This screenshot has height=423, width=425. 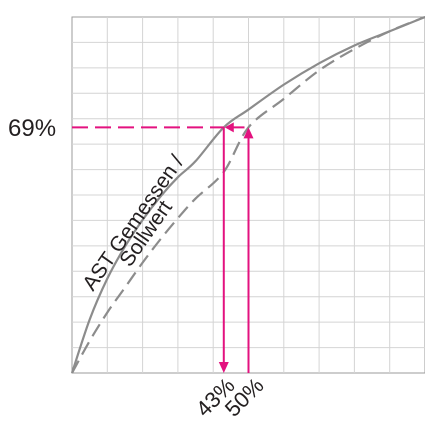 What do you see at coordinates (32, 128) in the screenshot?
I see `y-level-label: 69%` at bounding box center [32, 128].